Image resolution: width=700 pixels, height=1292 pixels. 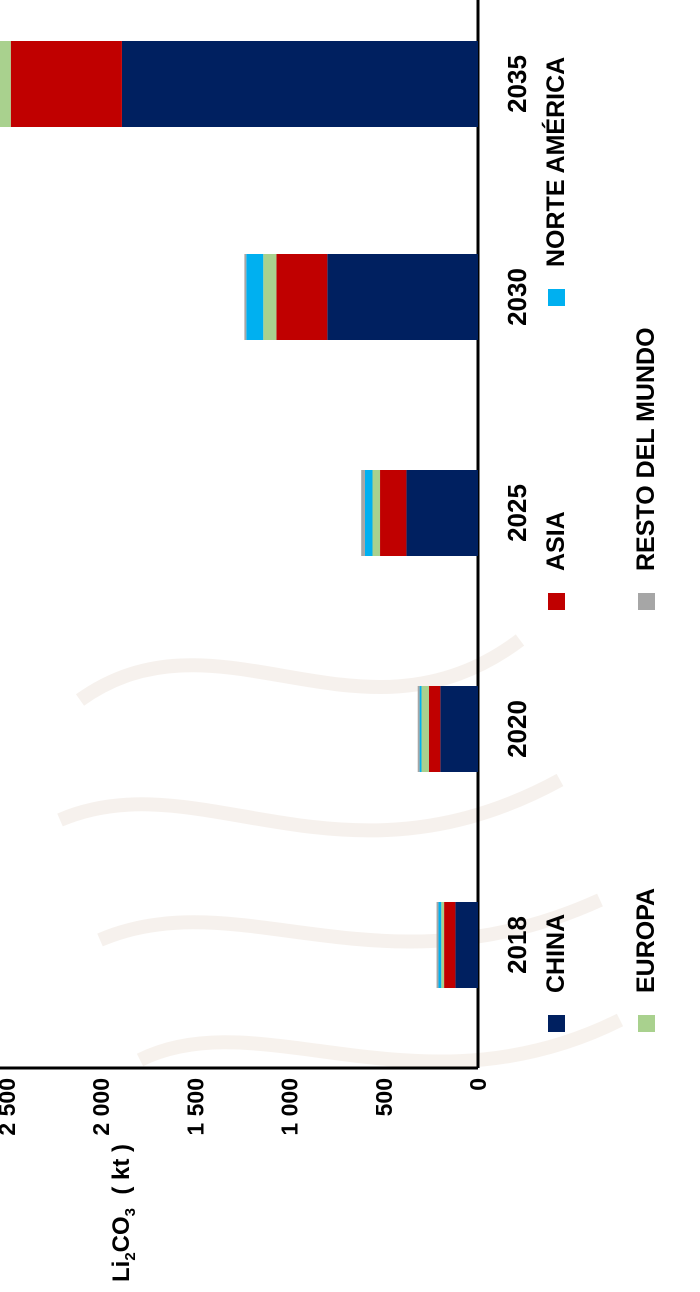 I want to click on bar-segment-norte-am-rica-2020, so click(x=420, y=729).